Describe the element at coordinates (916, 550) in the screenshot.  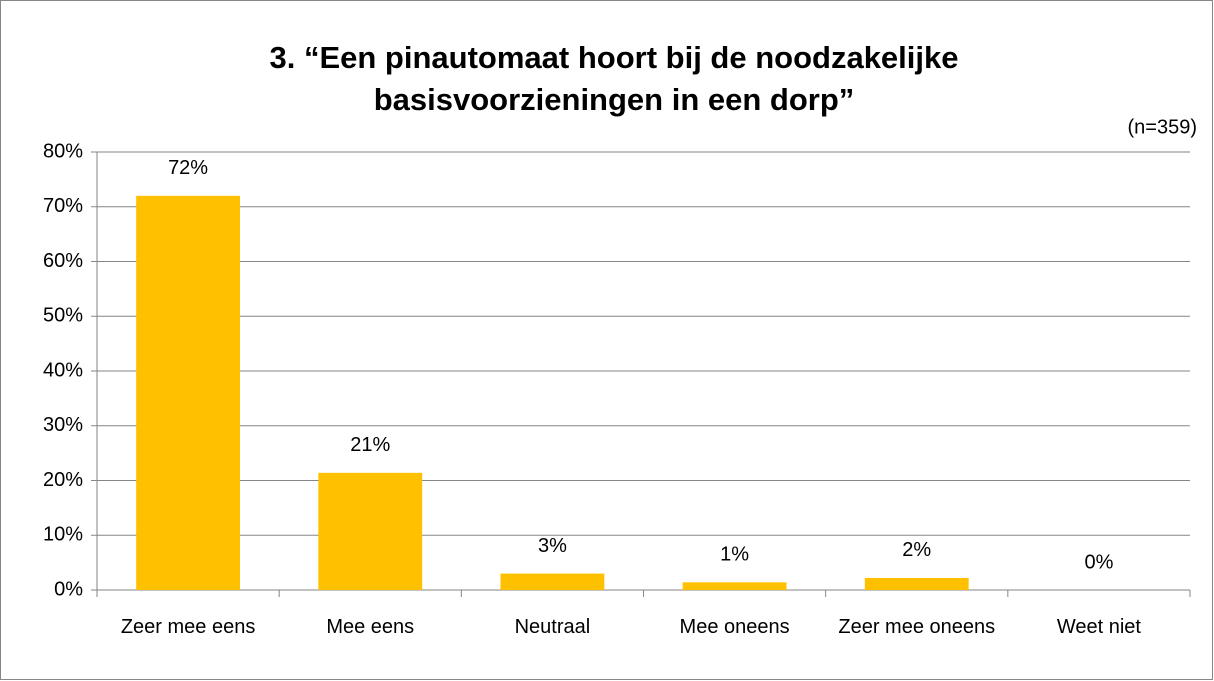
I see `data-label: 2%` at that location.